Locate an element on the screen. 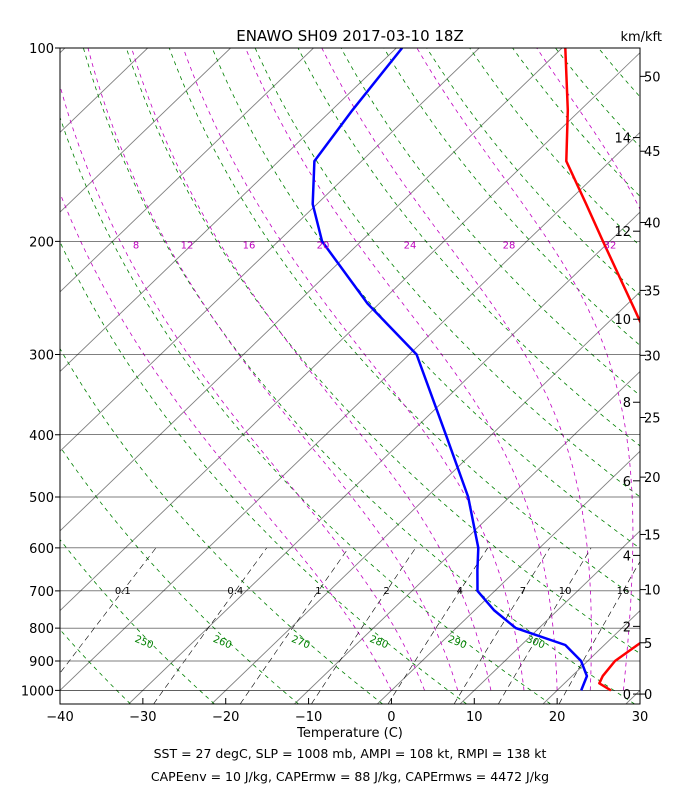  pressure-tick-label: 800 is located at coordinates (41, 629).